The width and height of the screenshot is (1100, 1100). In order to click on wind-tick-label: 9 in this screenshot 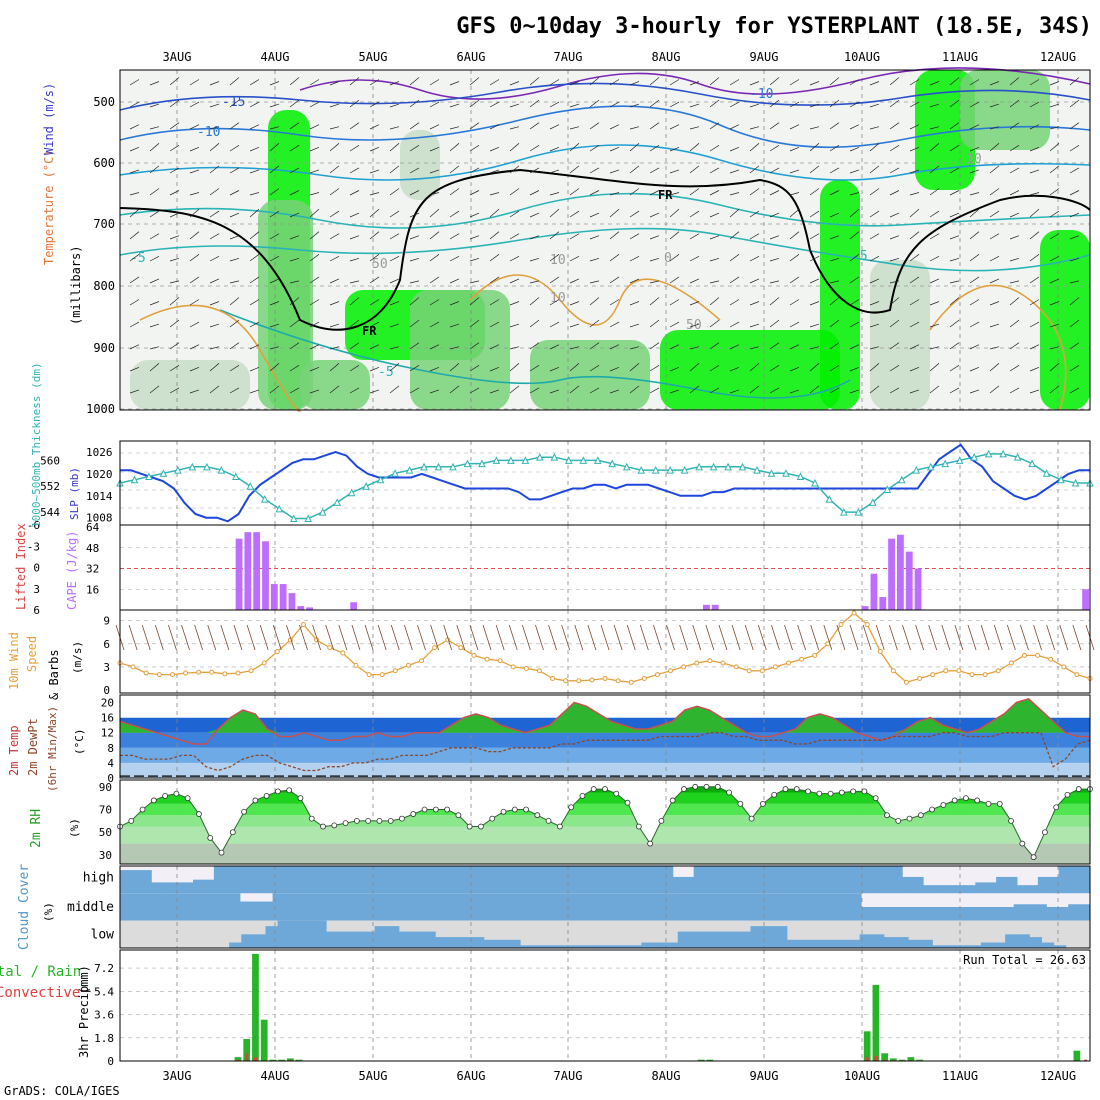, I will do `click(106, 621)`.